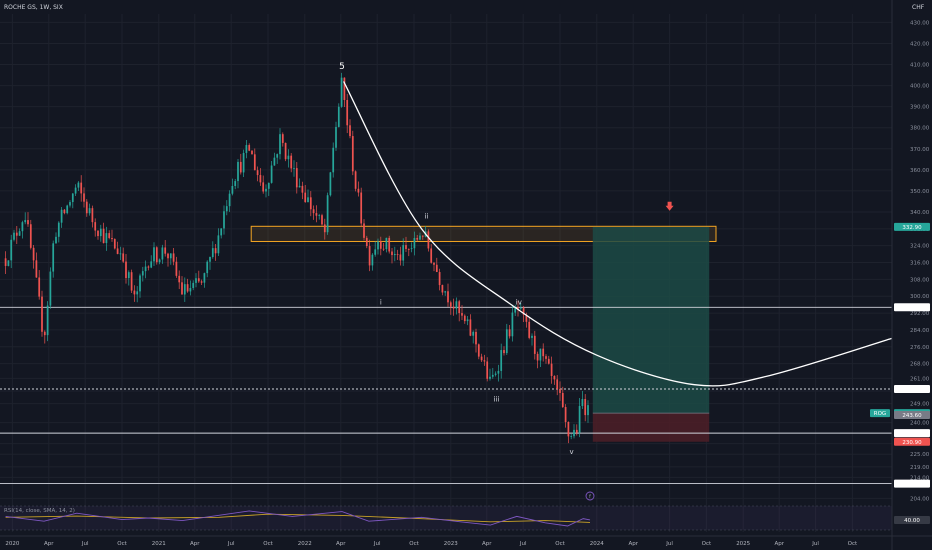 This screenshot has width=932, height=550. I want to click on price-tag-label: 211.05, so click(912, 485).